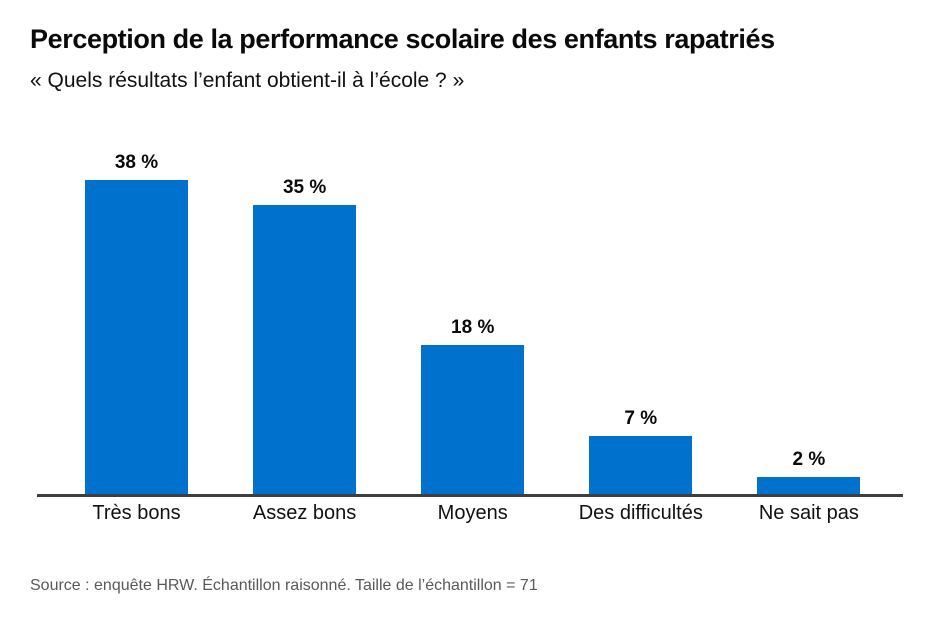 The width and height of the screenshot is (946, 630). I want to click on bar-category-label: Moyens, so click(472, 513).